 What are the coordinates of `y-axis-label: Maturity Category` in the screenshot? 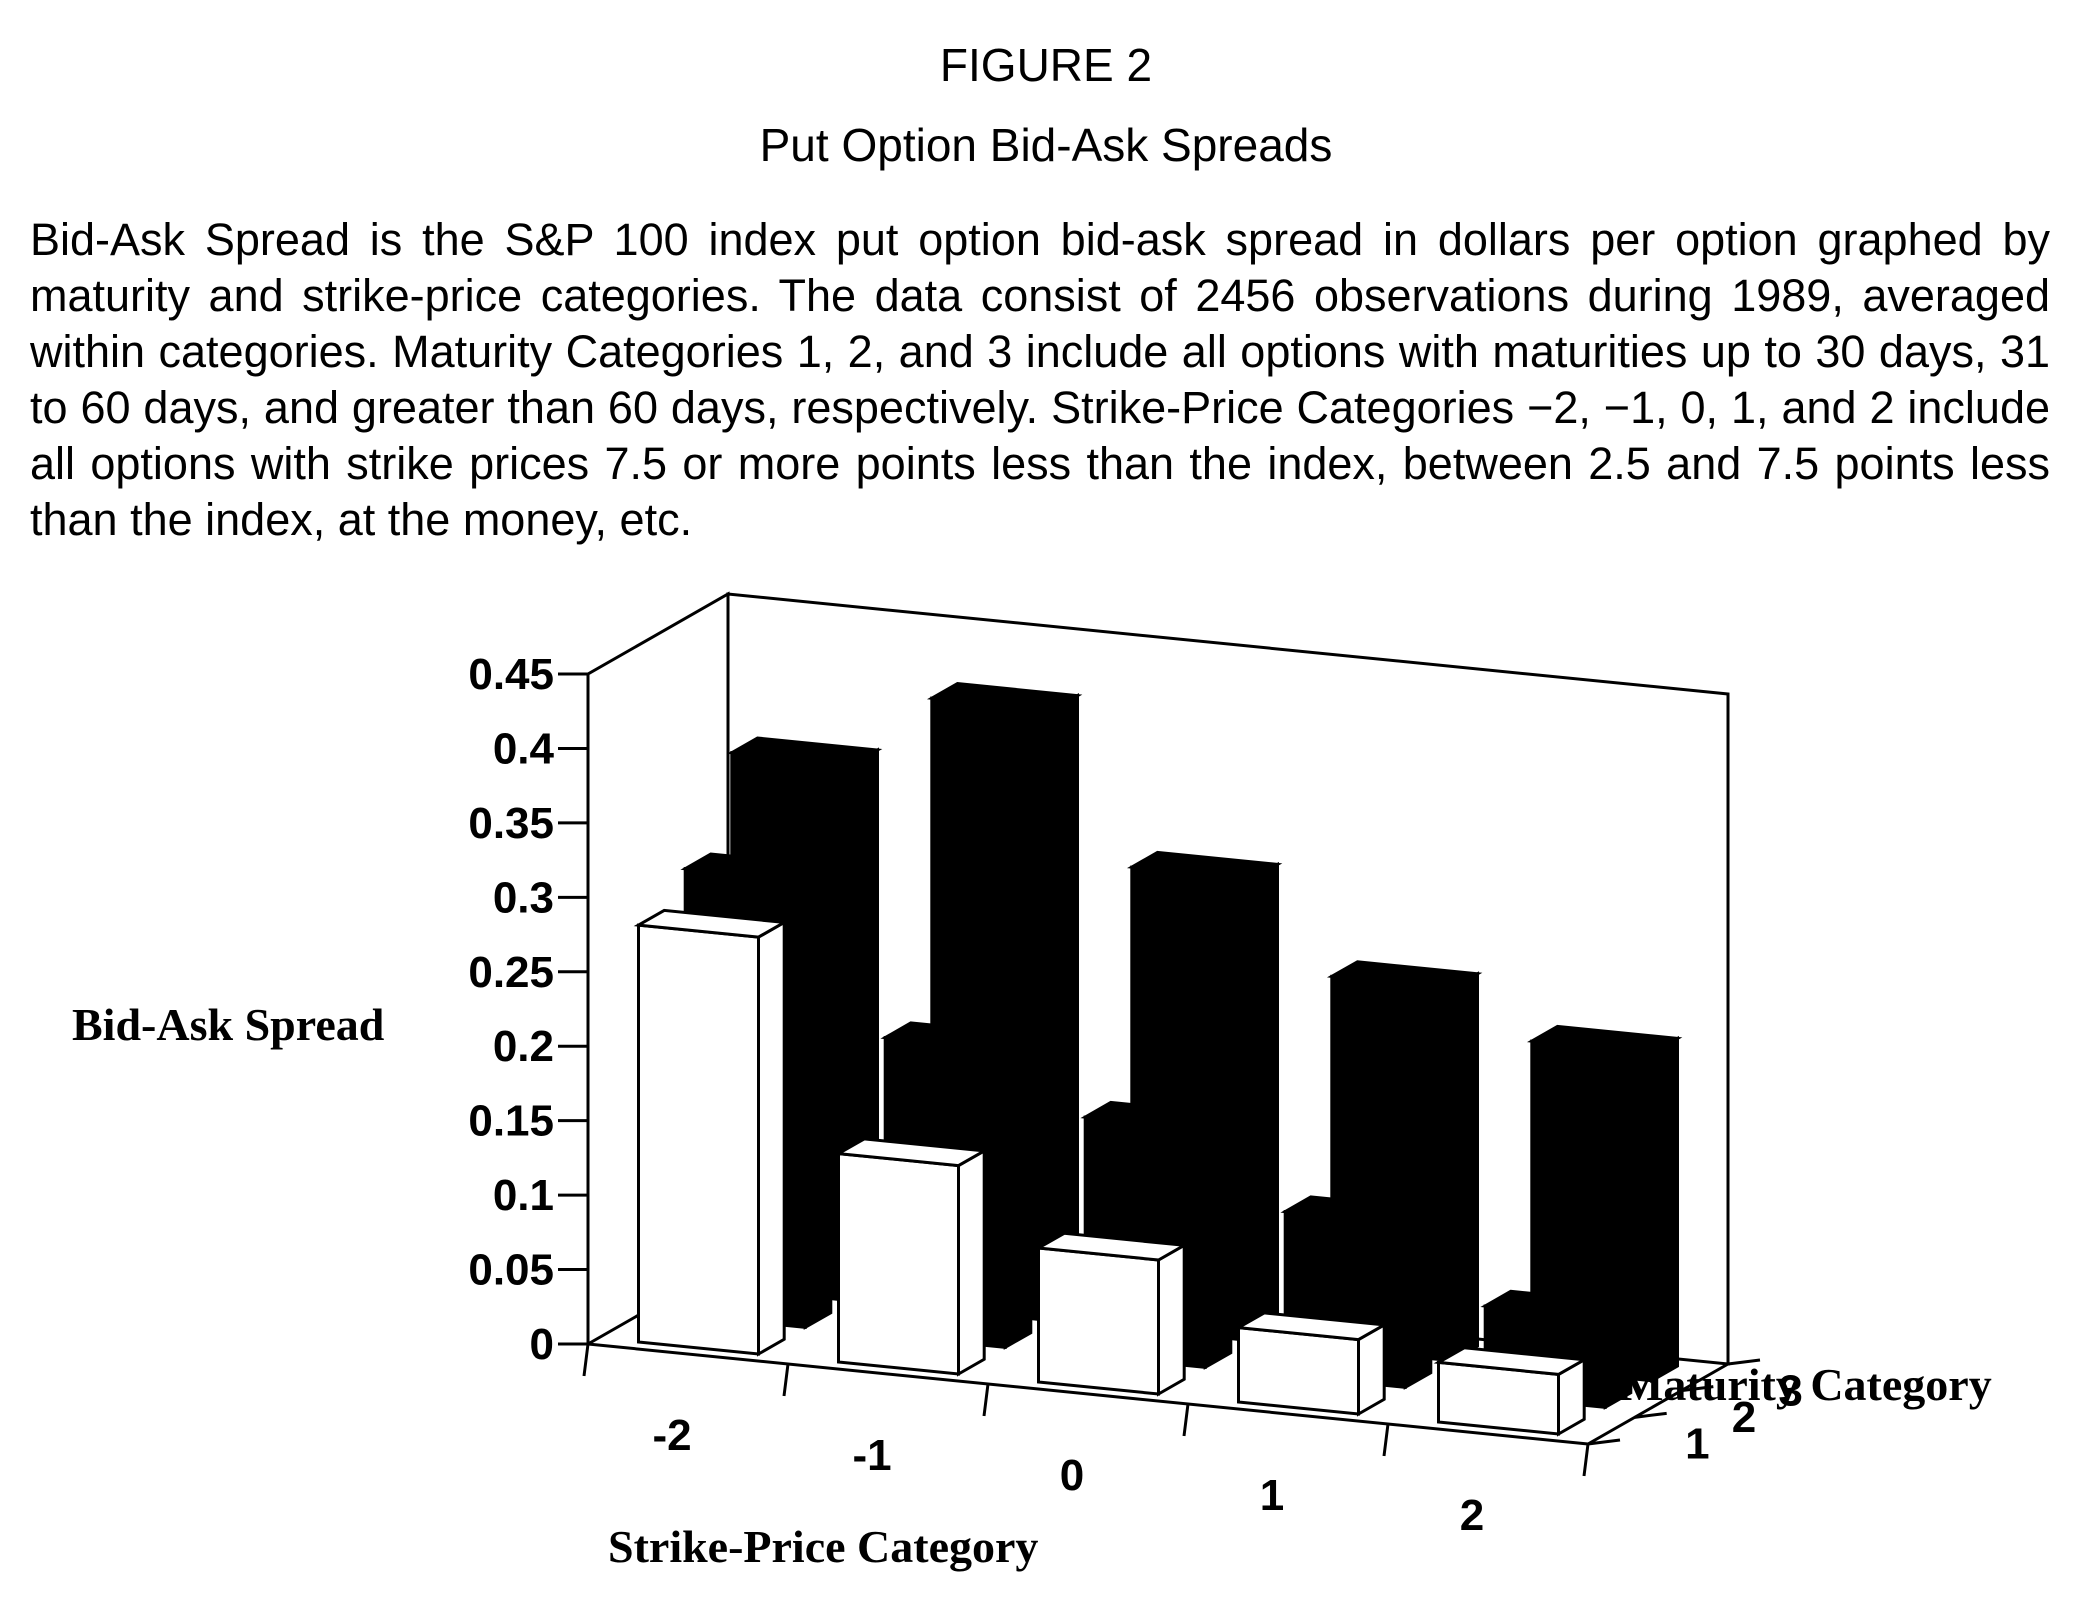 It's located at (1806, 1384).